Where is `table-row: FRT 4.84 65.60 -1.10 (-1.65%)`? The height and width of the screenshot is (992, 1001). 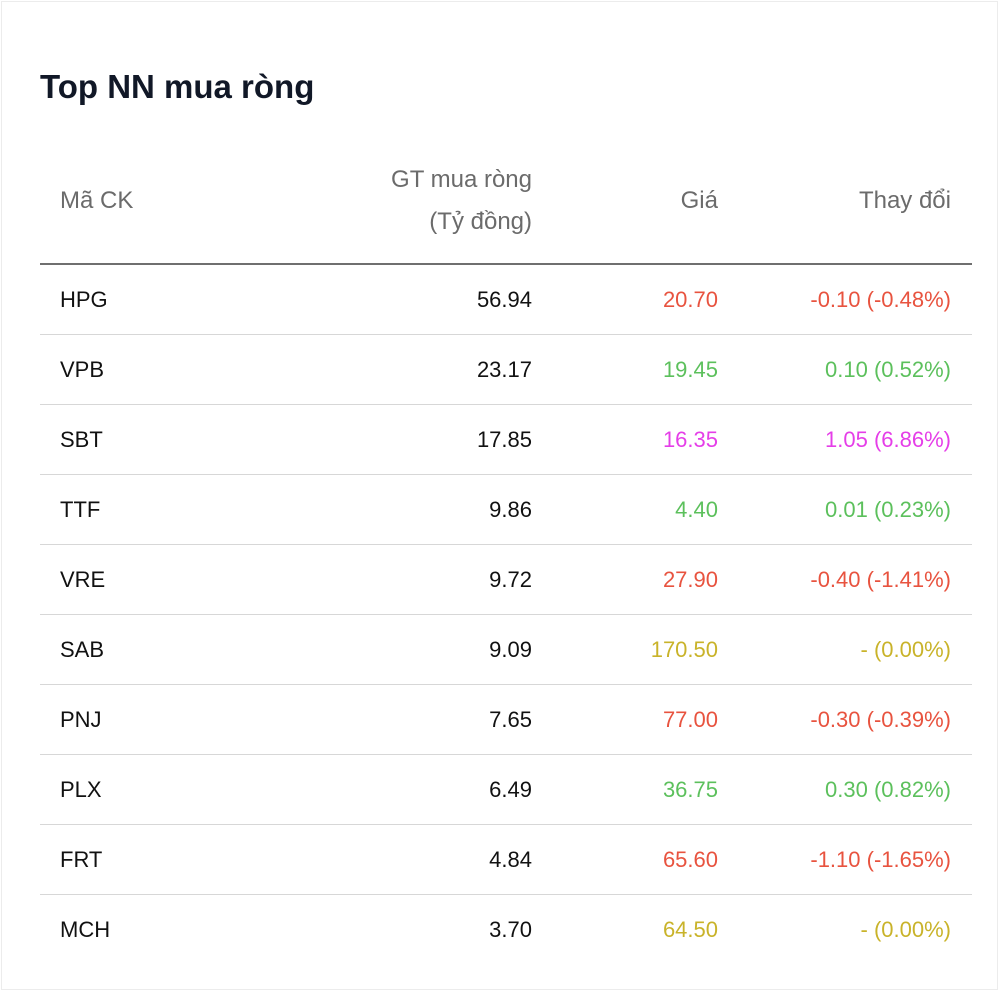
table-row: FRT 4.84 65.60 -1.10 (-1.65%) is located at coordinates (506, 860).